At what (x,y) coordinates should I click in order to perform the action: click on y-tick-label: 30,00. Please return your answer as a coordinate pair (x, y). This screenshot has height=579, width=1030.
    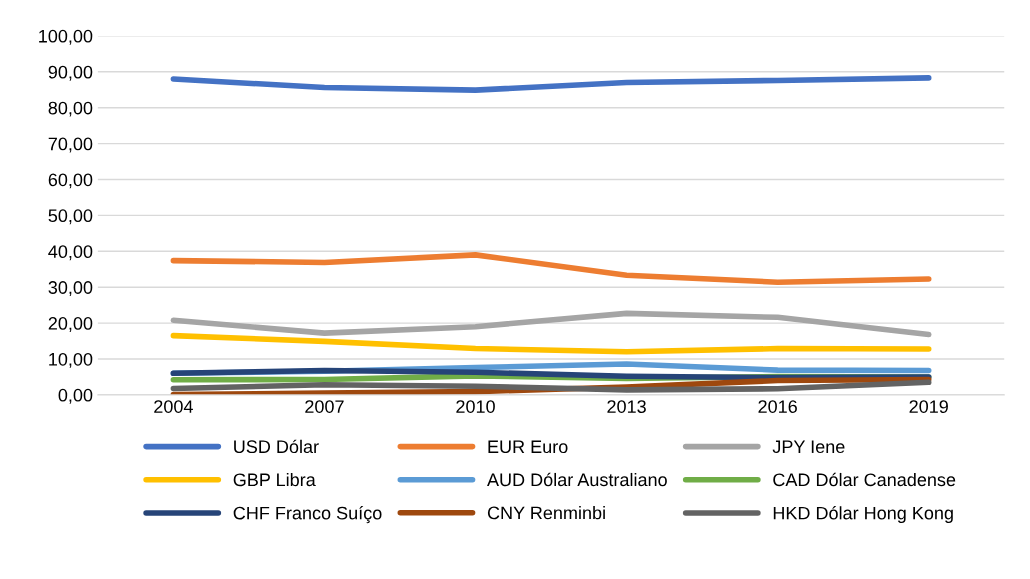
    Looking at the image, I should click on (70, 289).